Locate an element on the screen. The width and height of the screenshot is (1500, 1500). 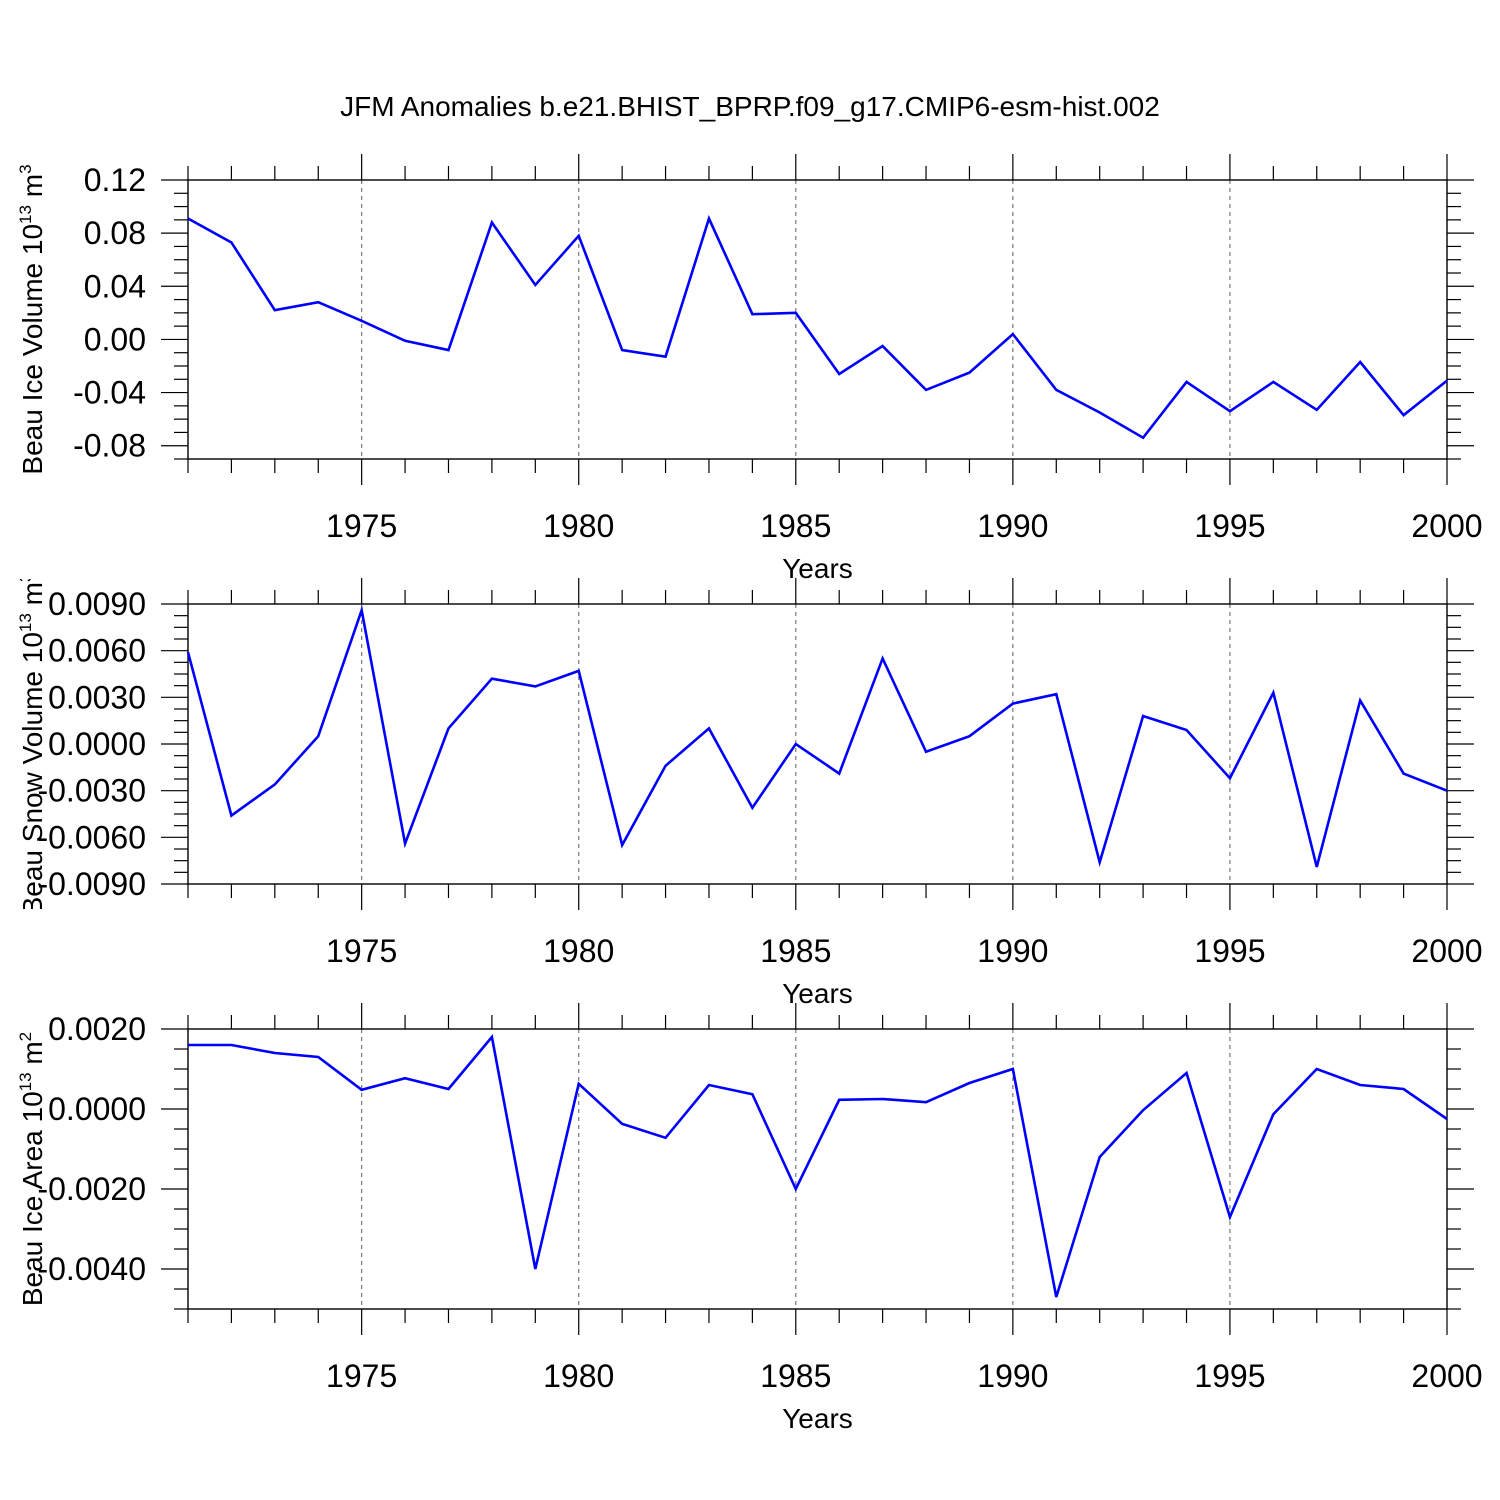
y-axis-label-unit-exponent: 2 is located at coordinates (25, 1036).